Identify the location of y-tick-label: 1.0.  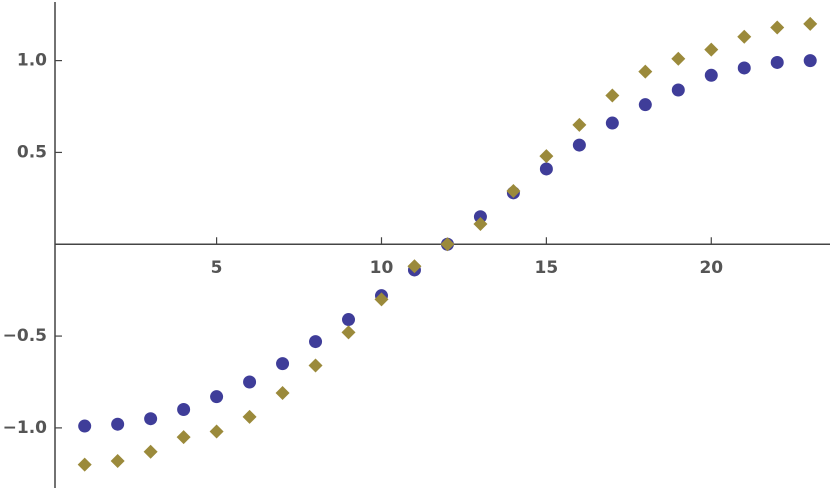
(32, 61).